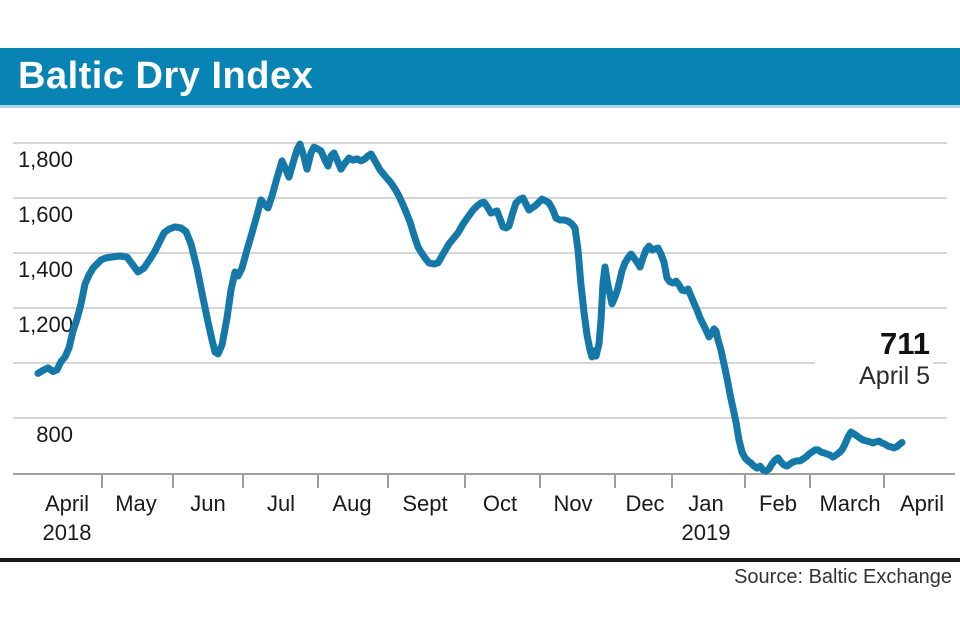 Image resolution: width=960 pixels, height=640 pixels. I want to click on title-band-background, so click(480, 78).